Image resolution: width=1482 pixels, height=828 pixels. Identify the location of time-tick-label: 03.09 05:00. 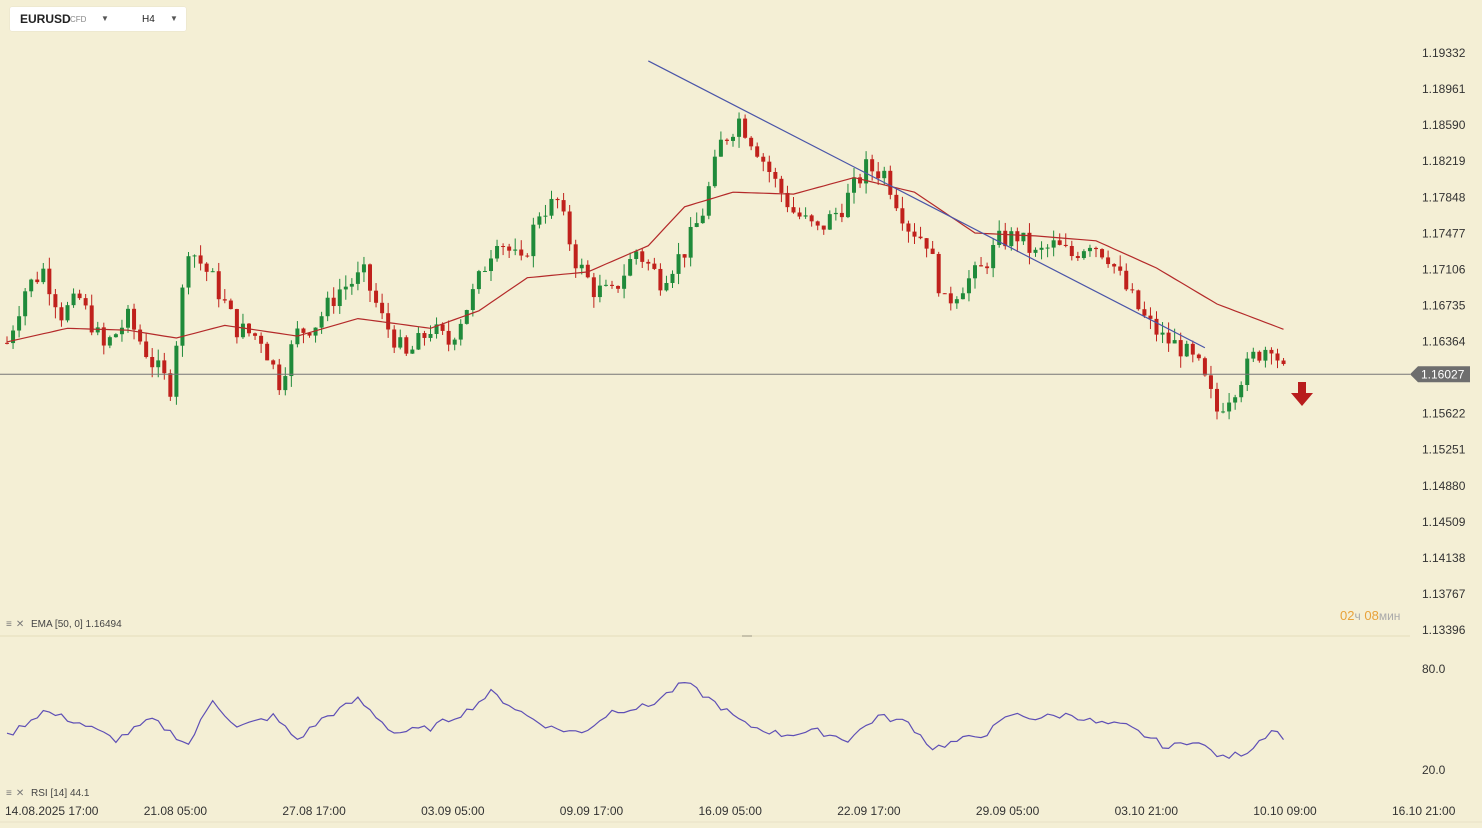
(453, 811).